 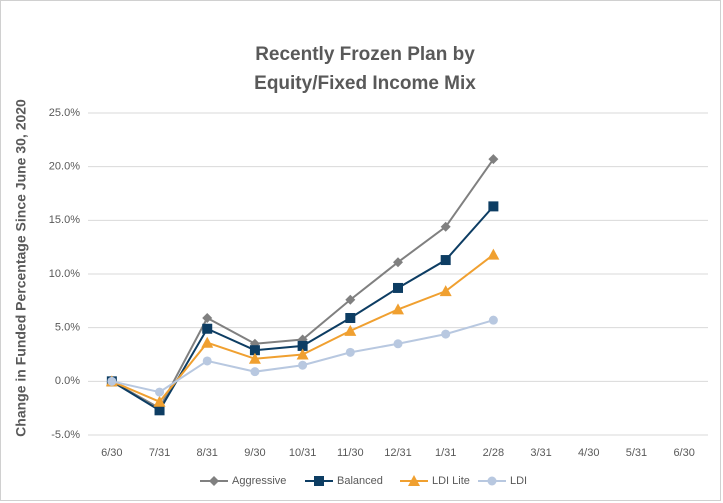 What do you see at coordinates (64, 113) in the screenshot?
I see `y-tick-label: 25.0%` at bounding box center [64, 113].